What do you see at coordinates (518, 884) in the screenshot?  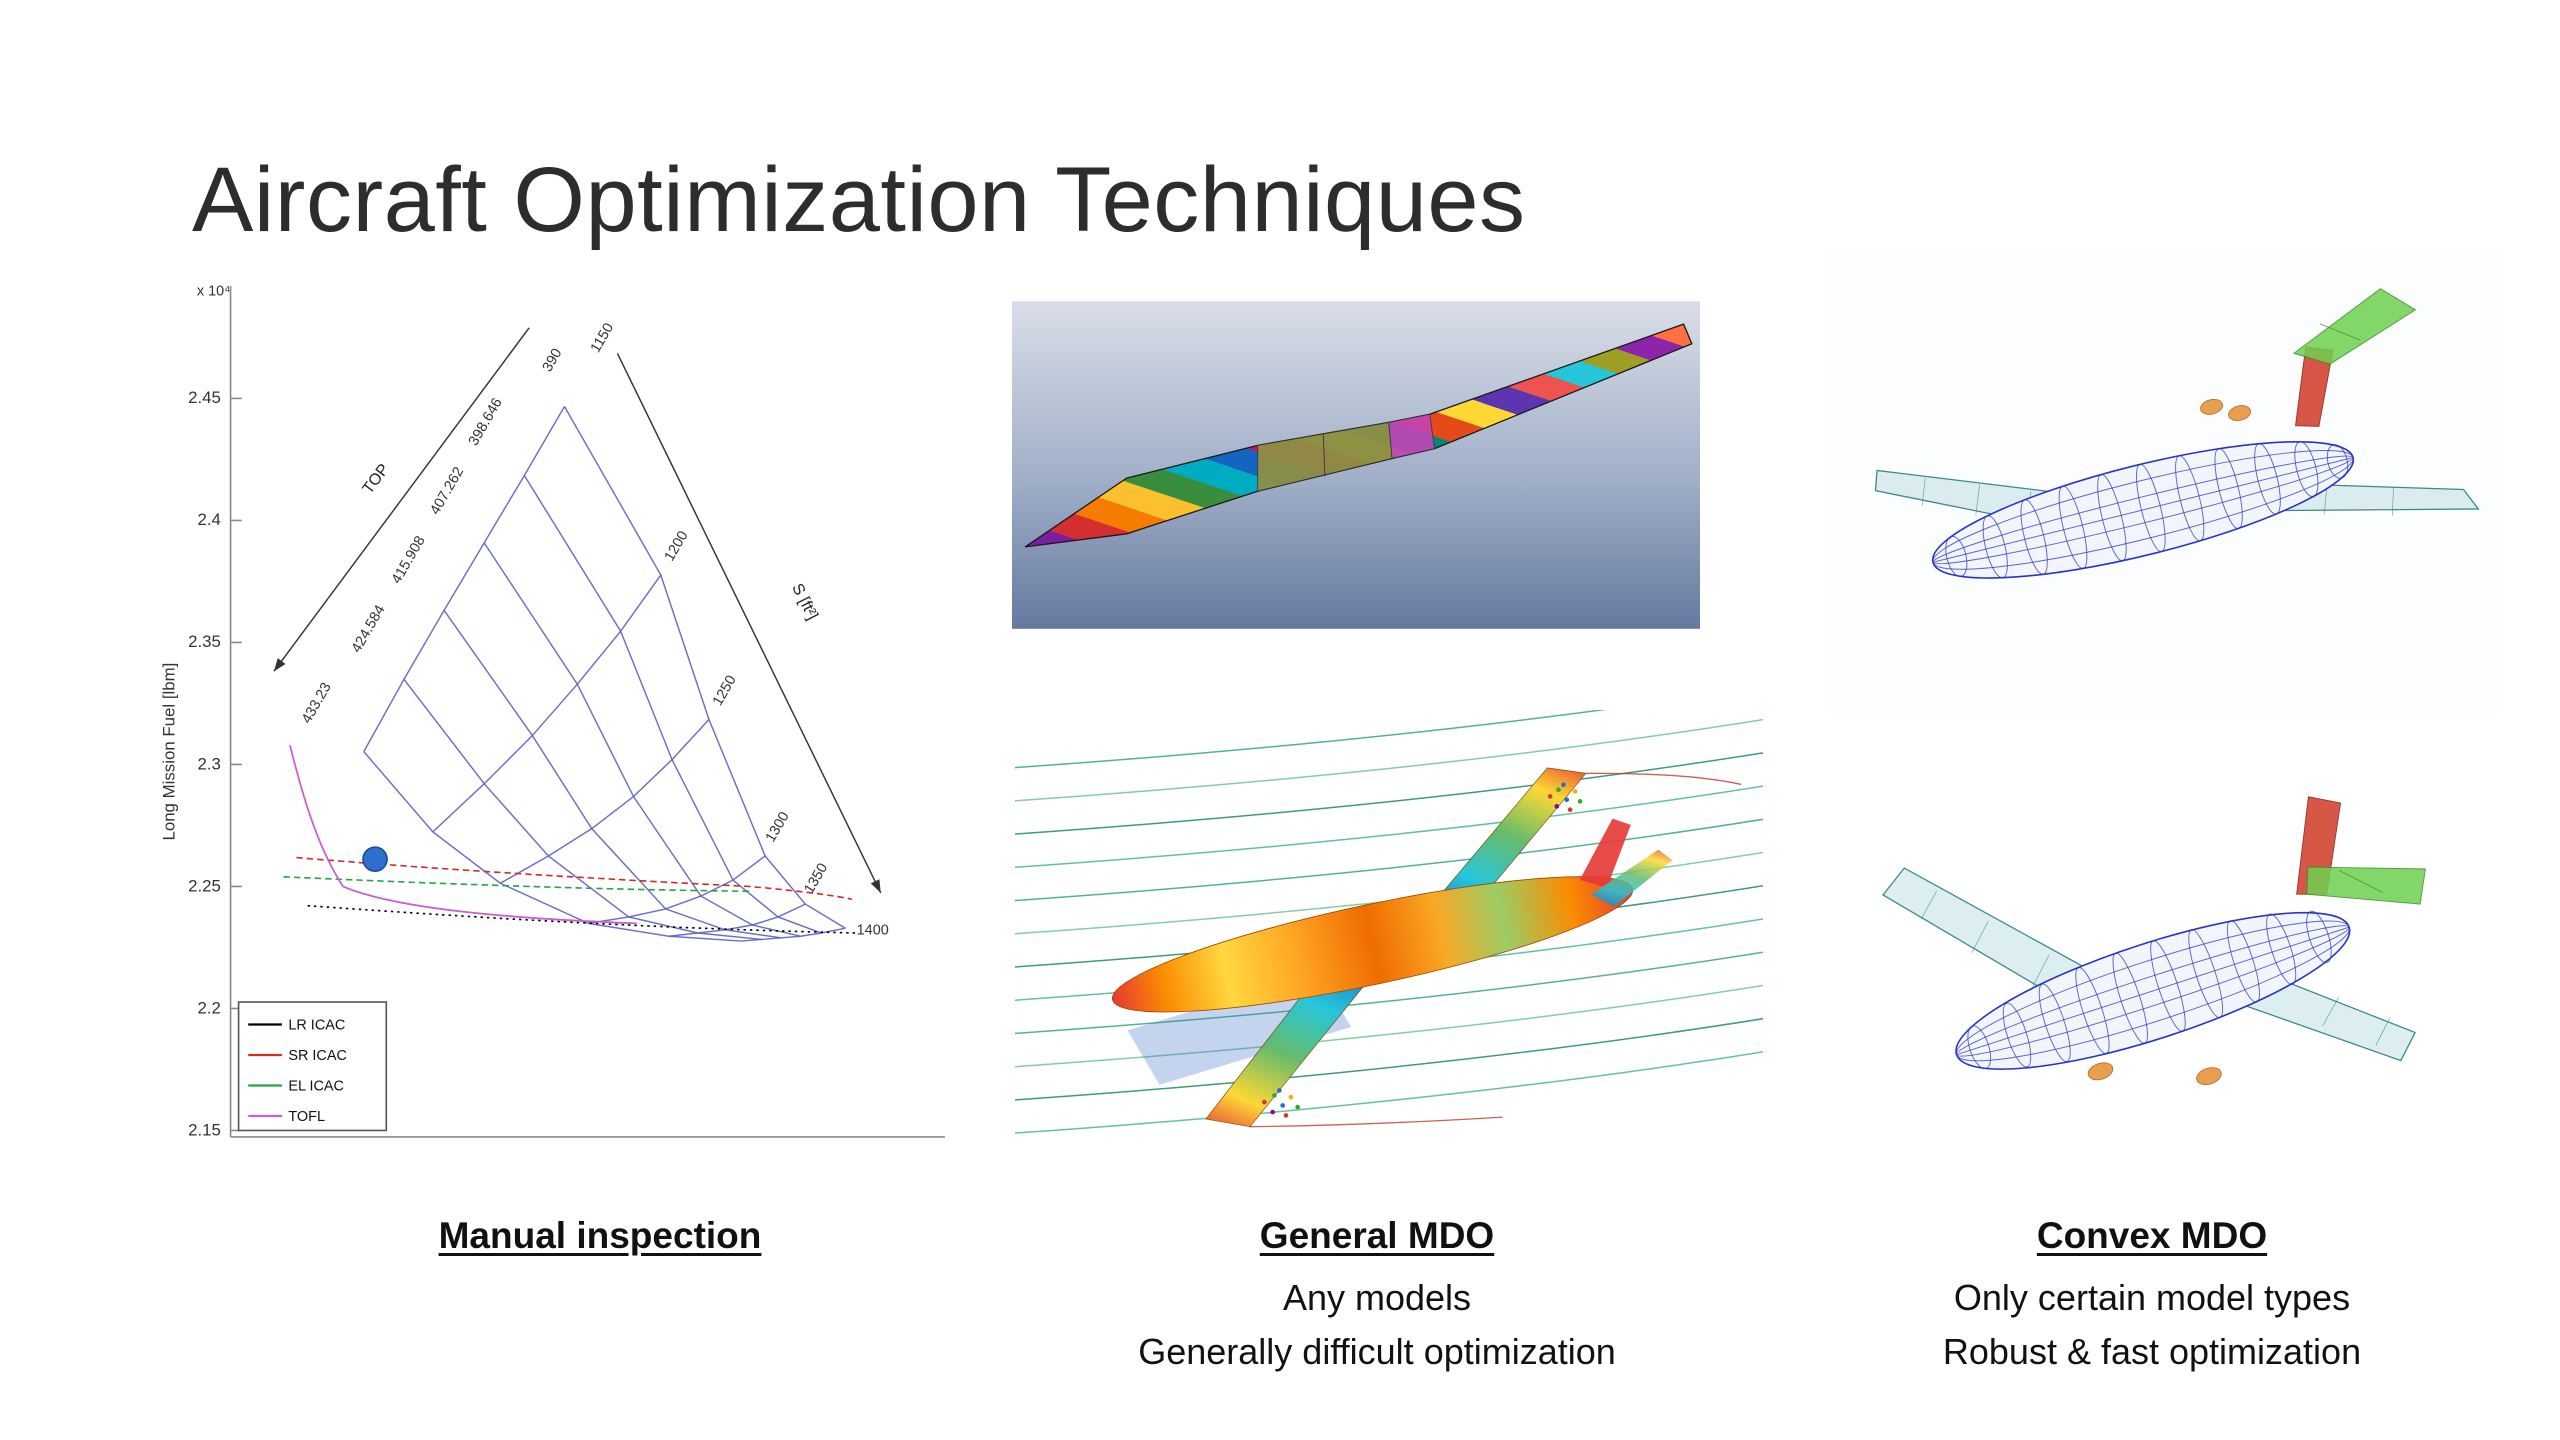 I see `constraint-el-icac-line` at bounding box center [518, 884].